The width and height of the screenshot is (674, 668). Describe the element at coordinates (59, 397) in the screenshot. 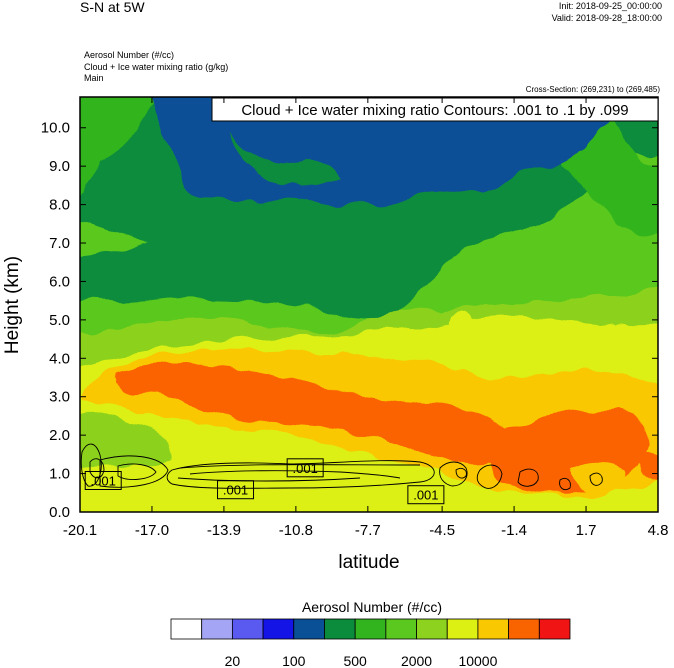

I see `y-tick-label: 3.0` at that location.